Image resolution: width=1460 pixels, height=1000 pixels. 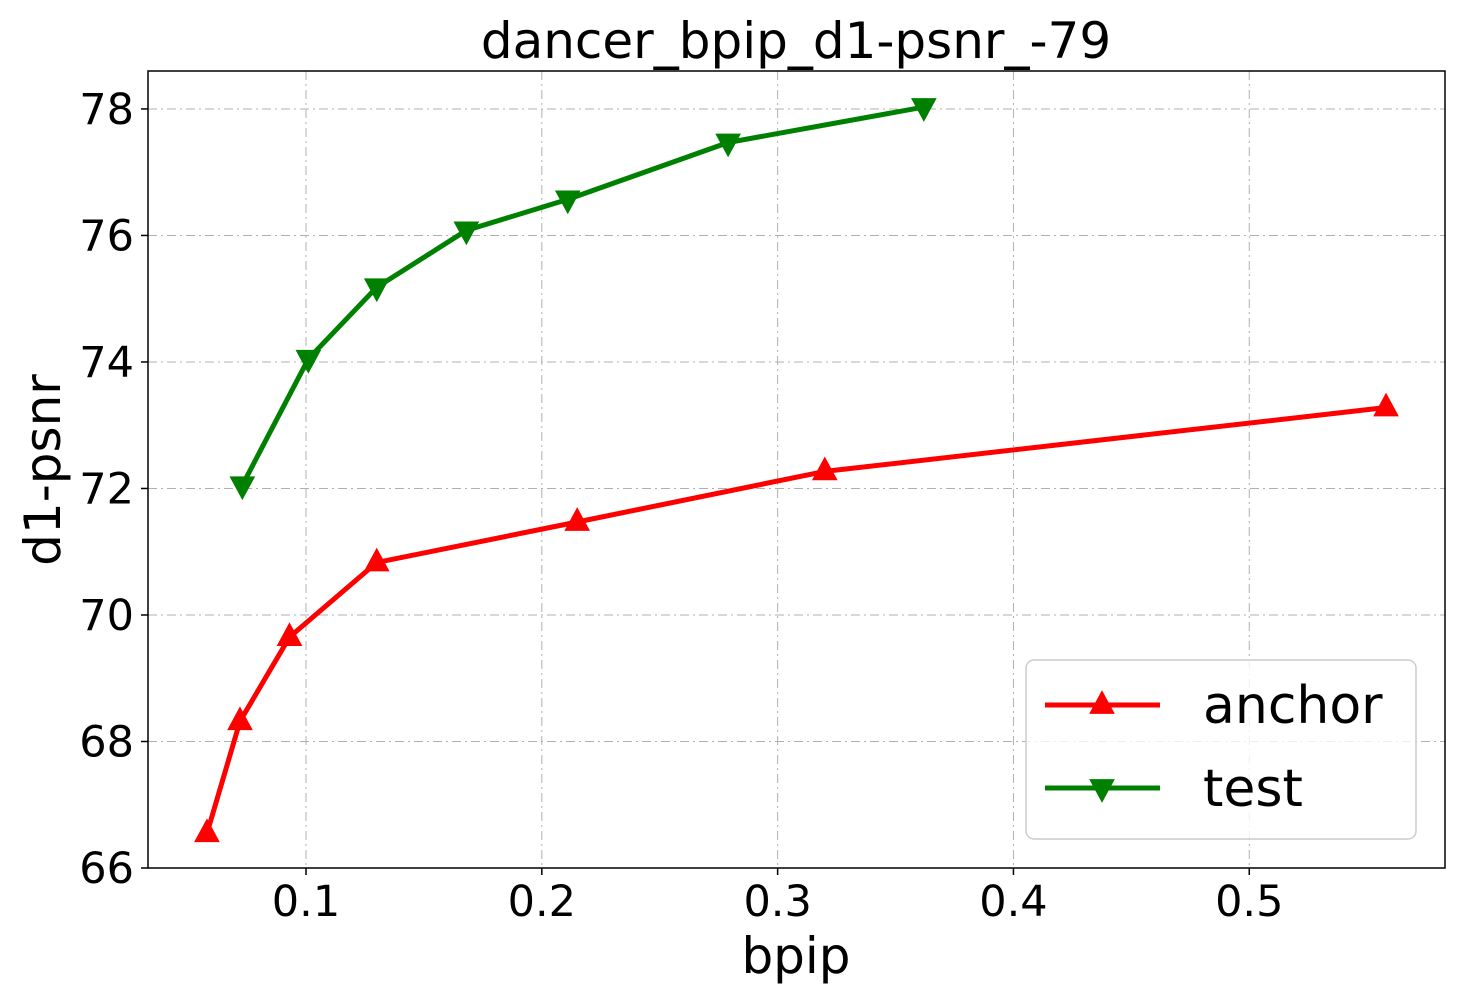 What do you see at coordinates (106, 616) in the screenshot?
I see `y-tick-label: 70` at bounding box center [106, 616].